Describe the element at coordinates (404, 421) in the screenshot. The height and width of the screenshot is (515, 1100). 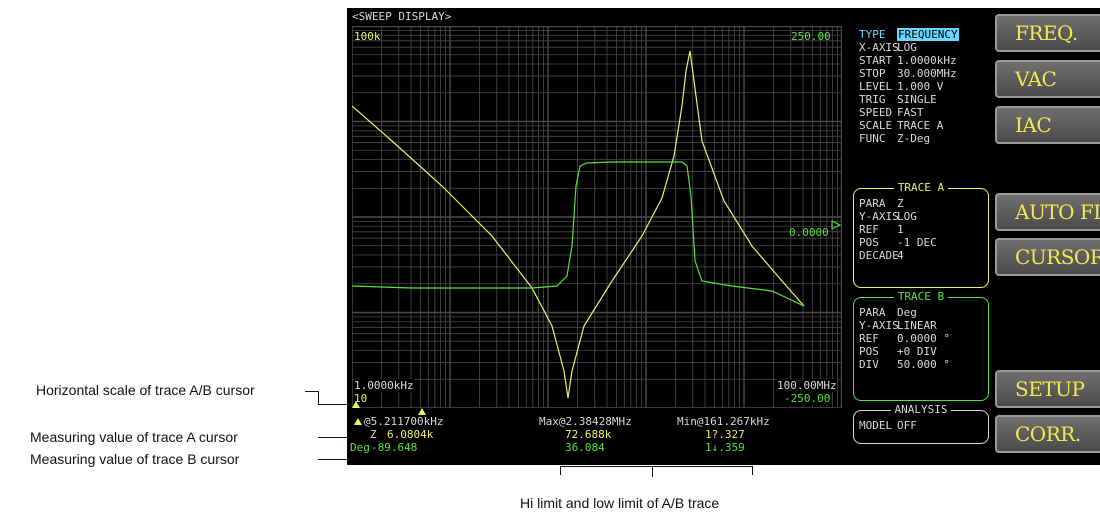
I see `cursor-frequency: @5.211700kHz` at that location.